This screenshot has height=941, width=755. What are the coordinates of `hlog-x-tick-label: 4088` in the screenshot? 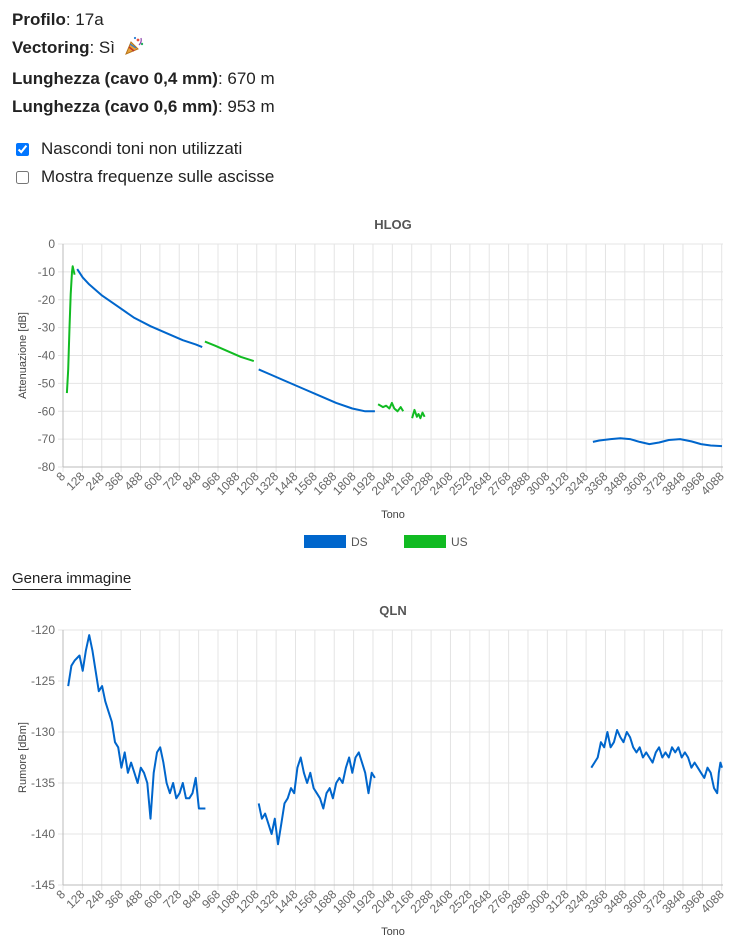 It's located at (712, 483).